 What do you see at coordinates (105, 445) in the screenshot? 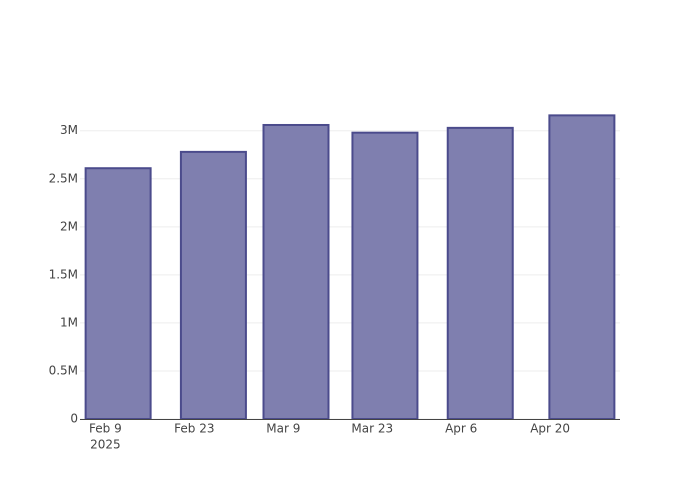
I see `x-tick-year: 2025` at bounding box center [105, 445].